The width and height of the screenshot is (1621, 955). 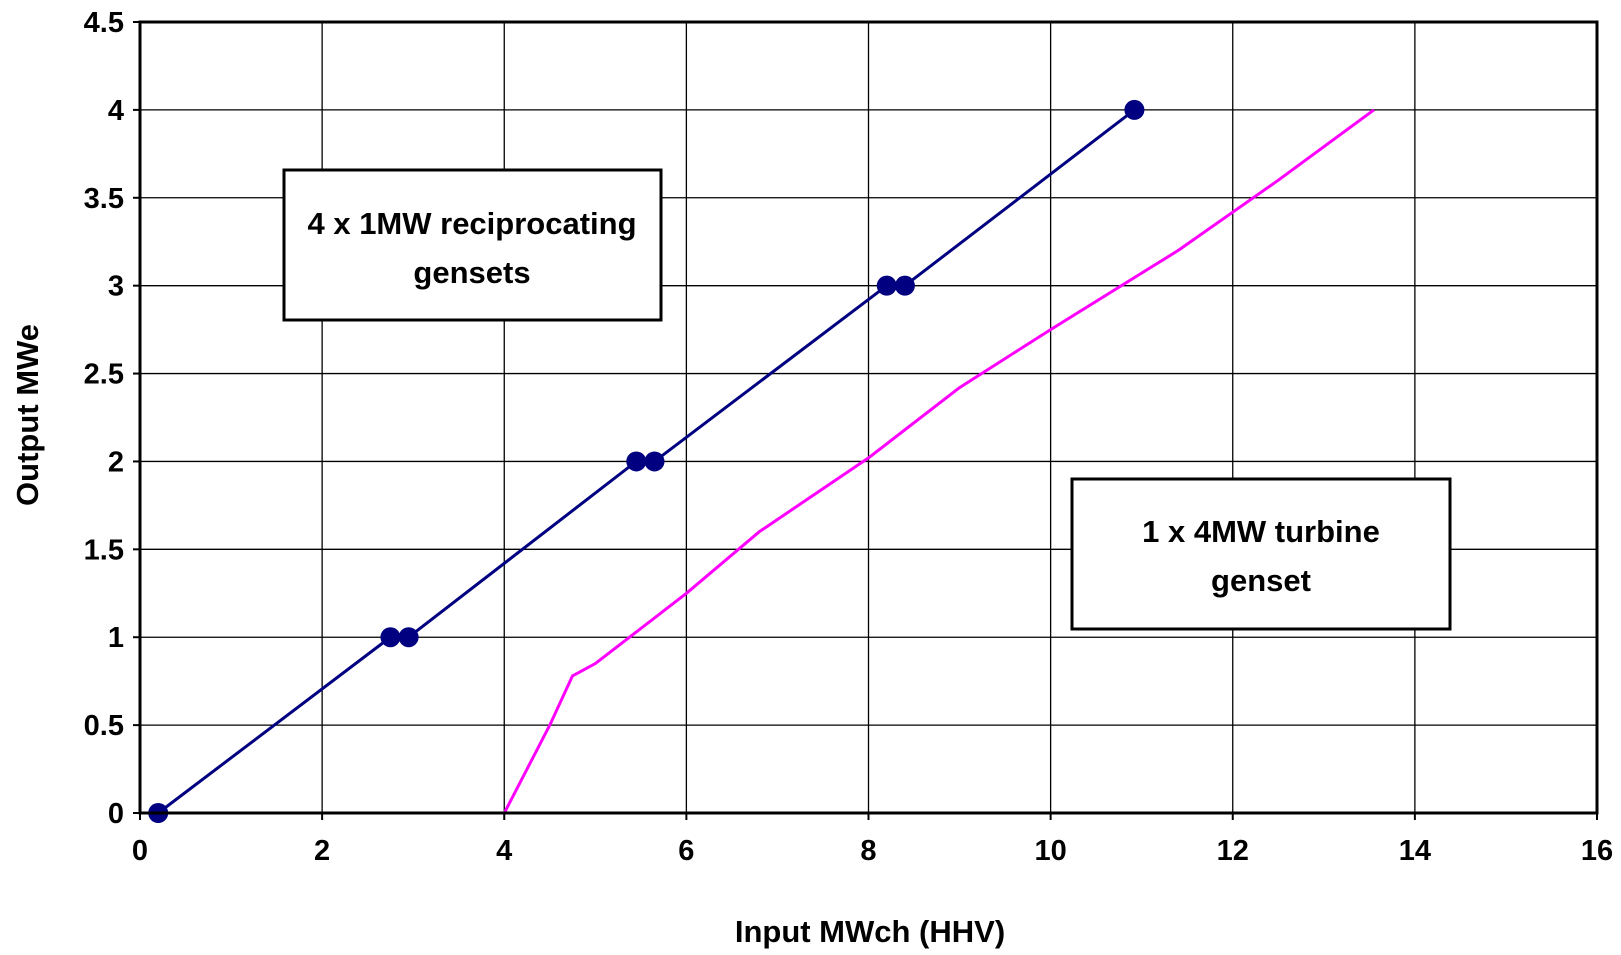 What do you see at coordinates (1233, 851) in the screenshot?
I see `x-tick-label: 12` at bounding box center [1233, 851].